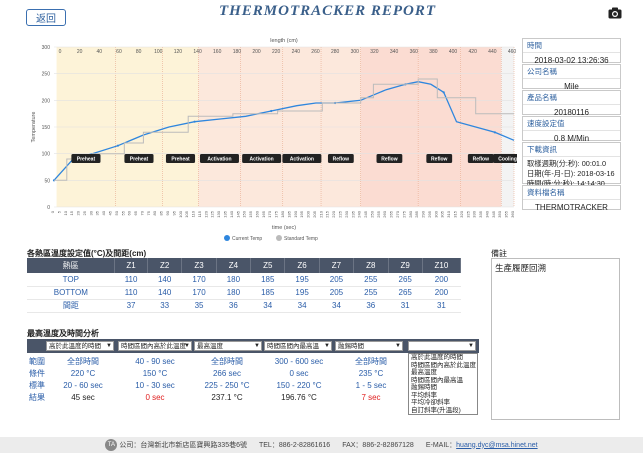 This screenshot has width=643, height=465. Describe the element at coordinates (352, 213) in the screenshot. I see `x-tick-label: 235` at that location.